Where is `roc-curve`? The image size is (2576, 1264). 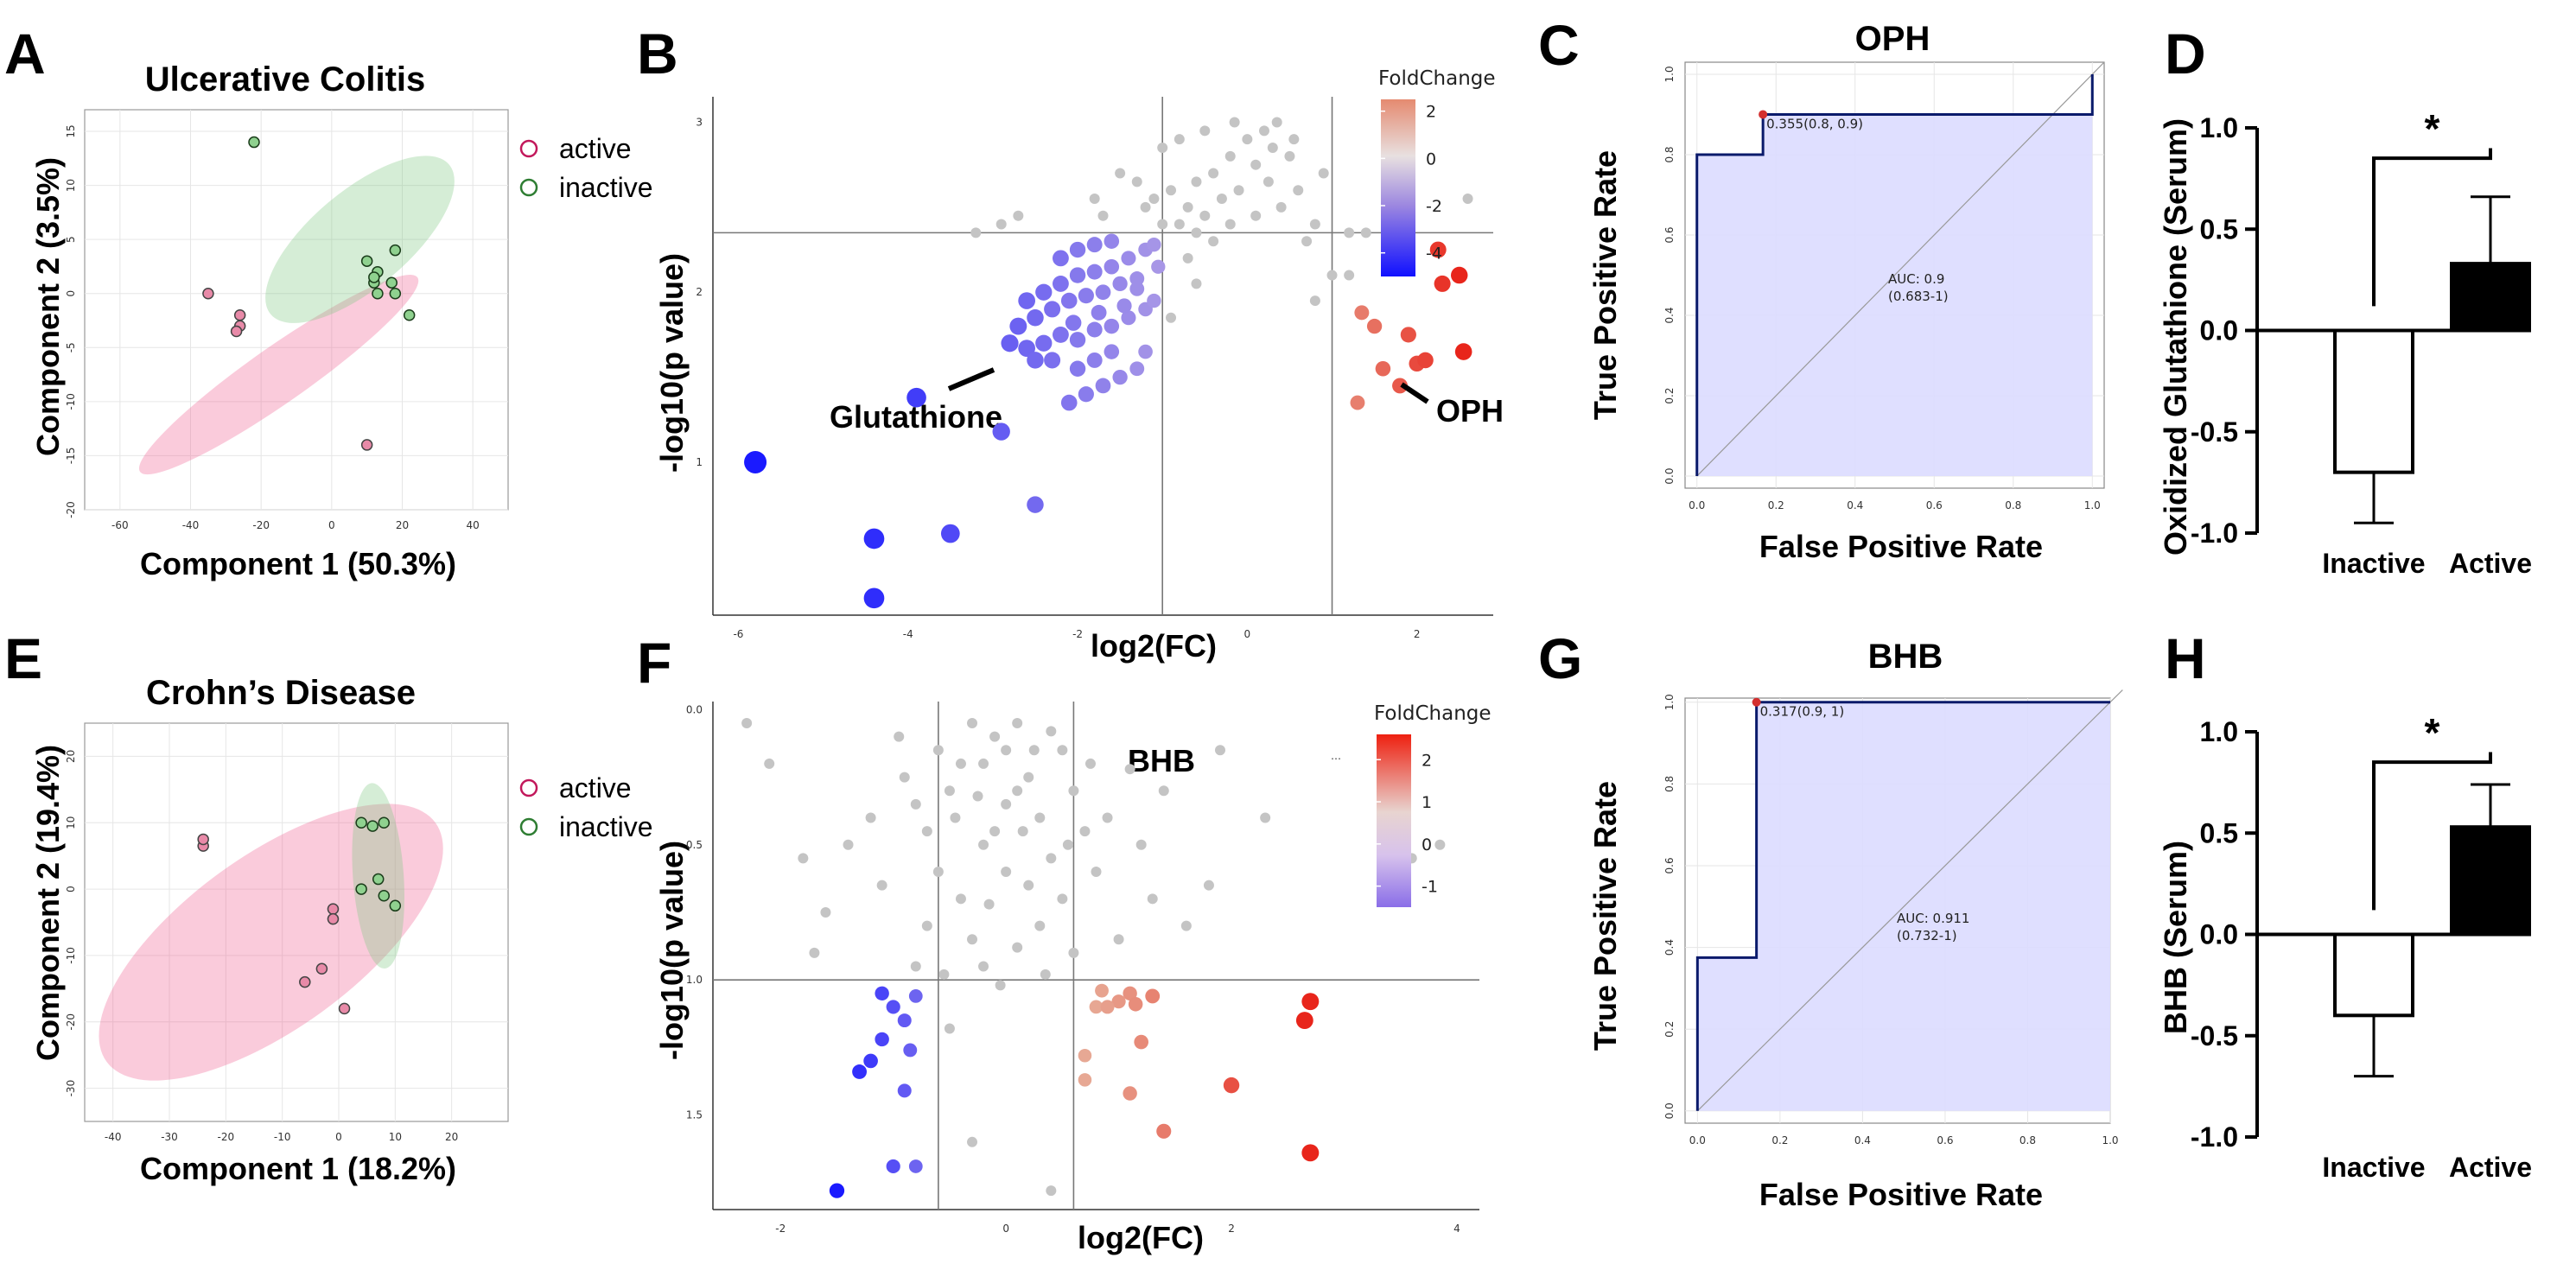 roc-curve is located at coordinates (1903, 906).